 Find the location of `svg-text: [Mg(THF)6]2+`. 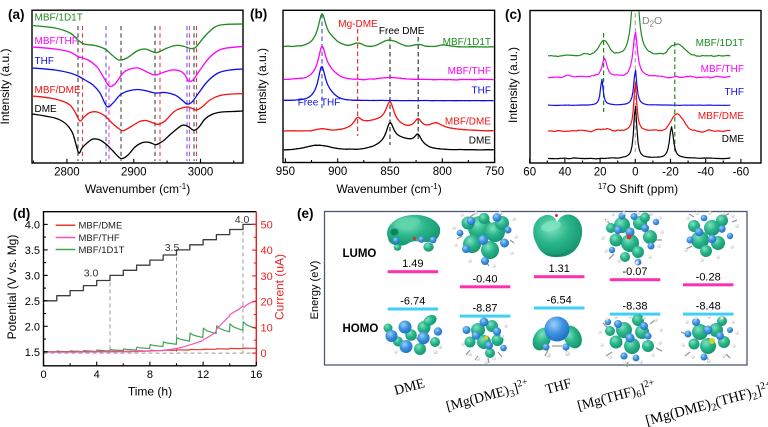

svg-text: [Mg(THF)6]2+ is located at coordinates (616, 396).